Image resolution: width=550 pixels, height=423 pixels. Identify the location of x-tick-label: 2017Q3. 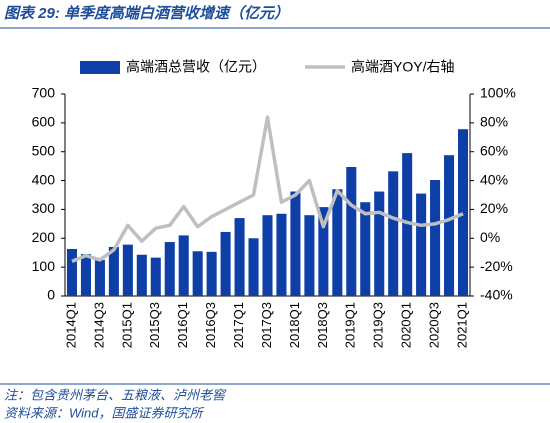
(266, 325).